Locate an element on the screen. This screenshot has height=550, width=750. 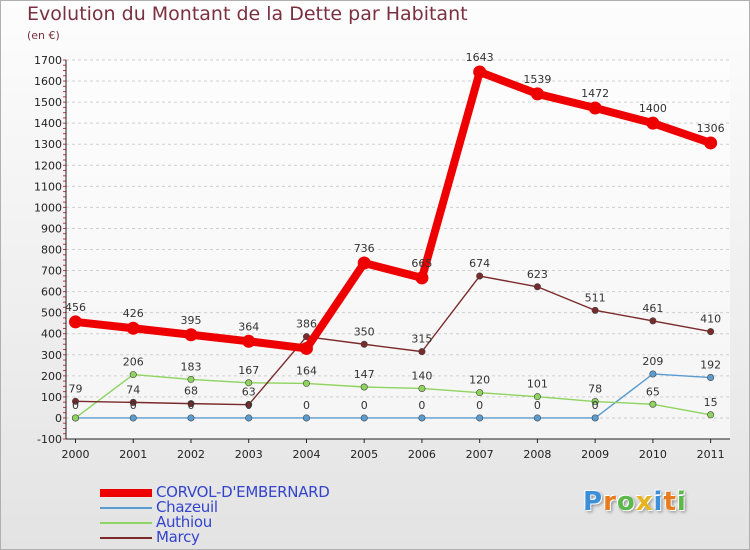
data-label: 192 is located at coordinates (710, 365).